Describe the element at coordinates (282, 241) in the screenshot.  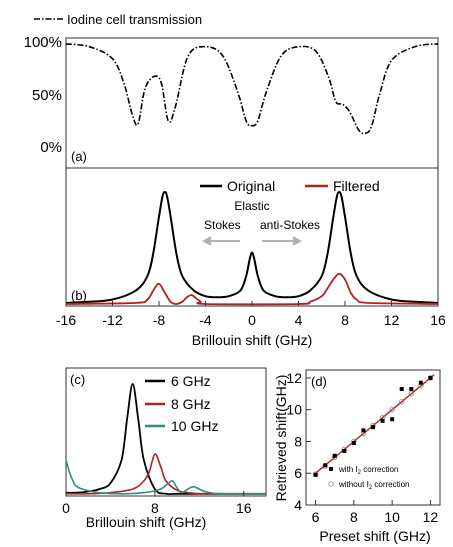
I see `panel-b-arrow-anti-stokes` at that location.